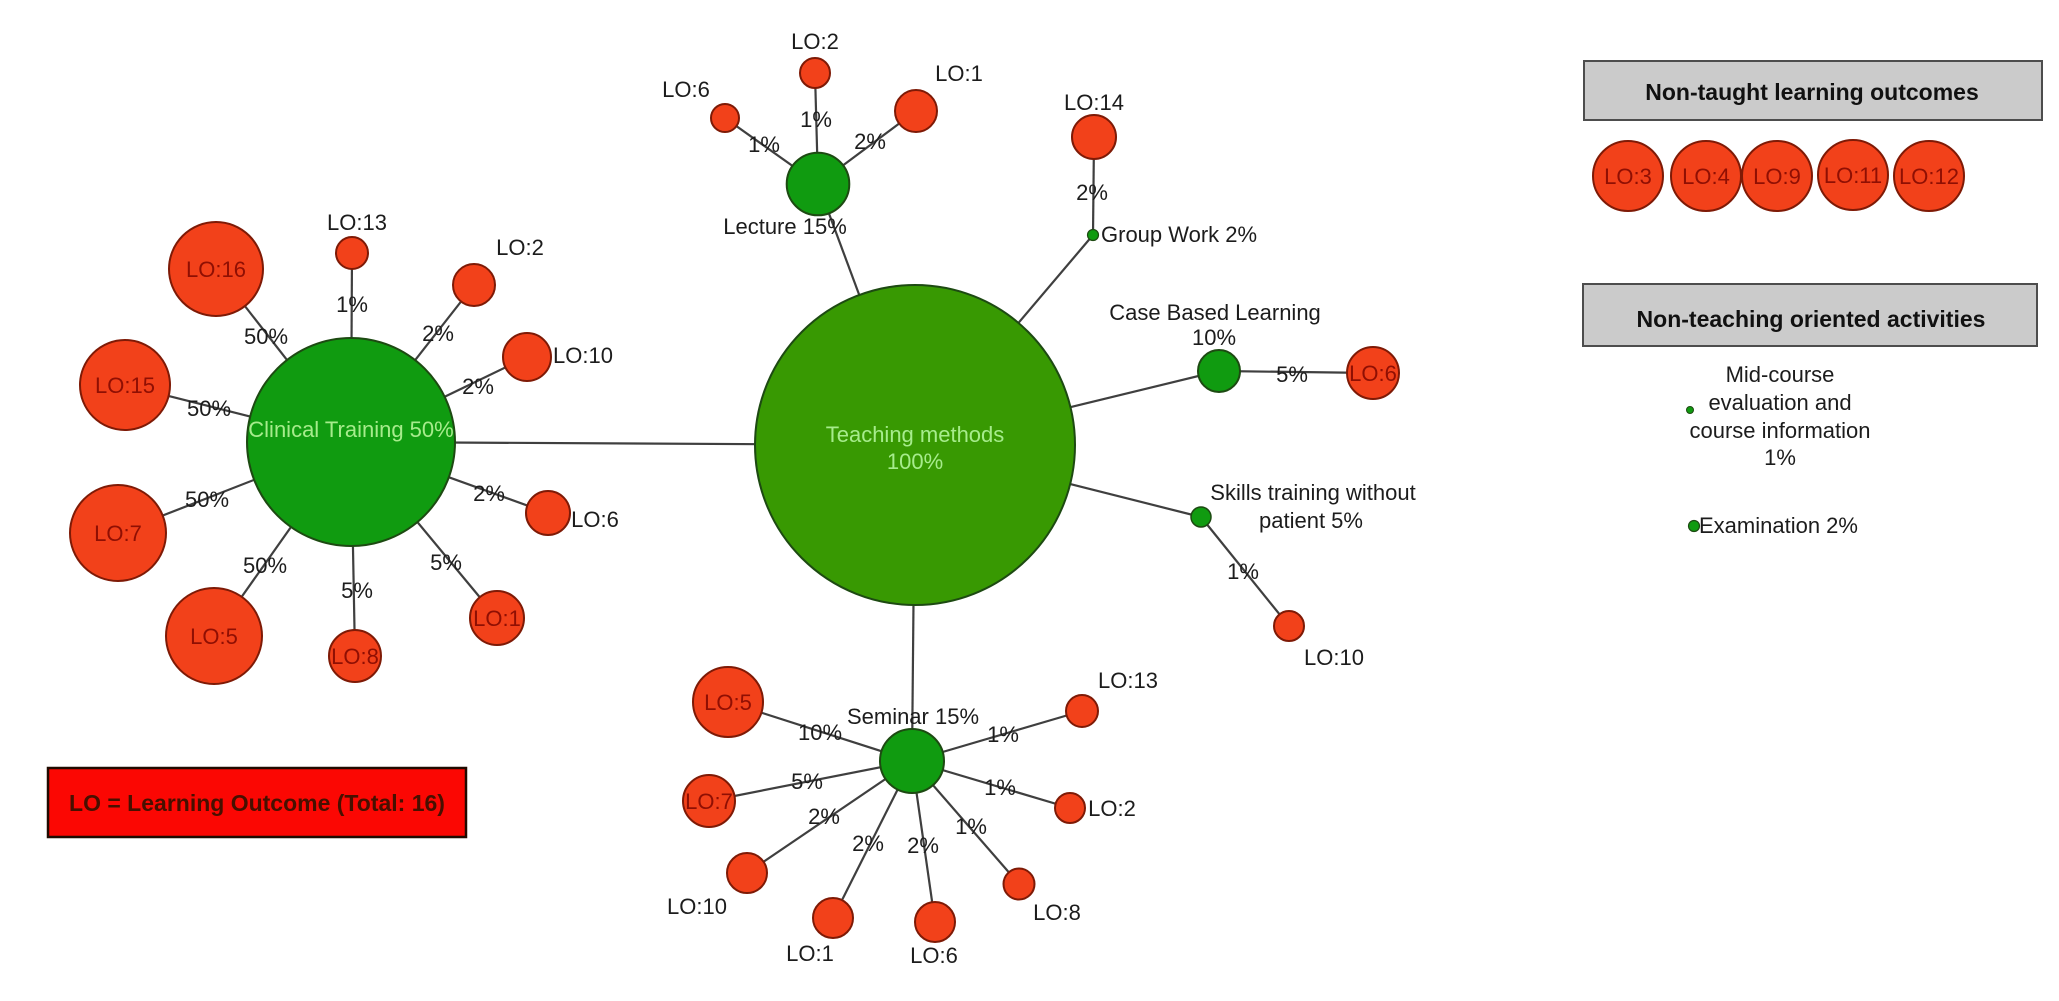  Describe the element at coordinates (125, 385) in the screenshot. I see `svg-text: LO:15` at that location.